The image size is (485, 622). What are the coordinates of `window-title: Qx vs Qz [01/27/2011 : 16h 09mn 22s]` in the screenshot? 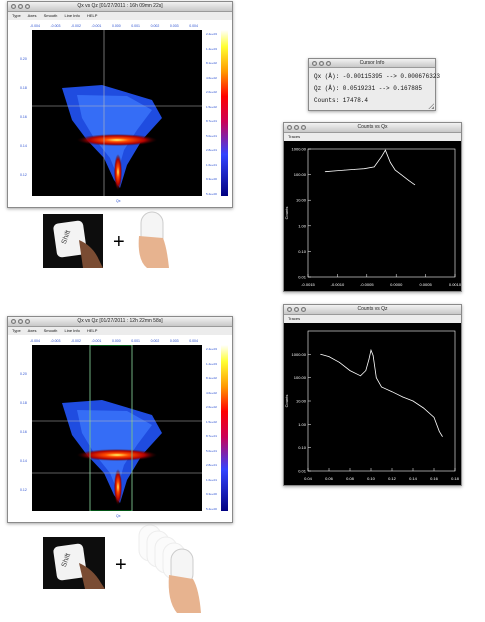 It's located at (119, 6).